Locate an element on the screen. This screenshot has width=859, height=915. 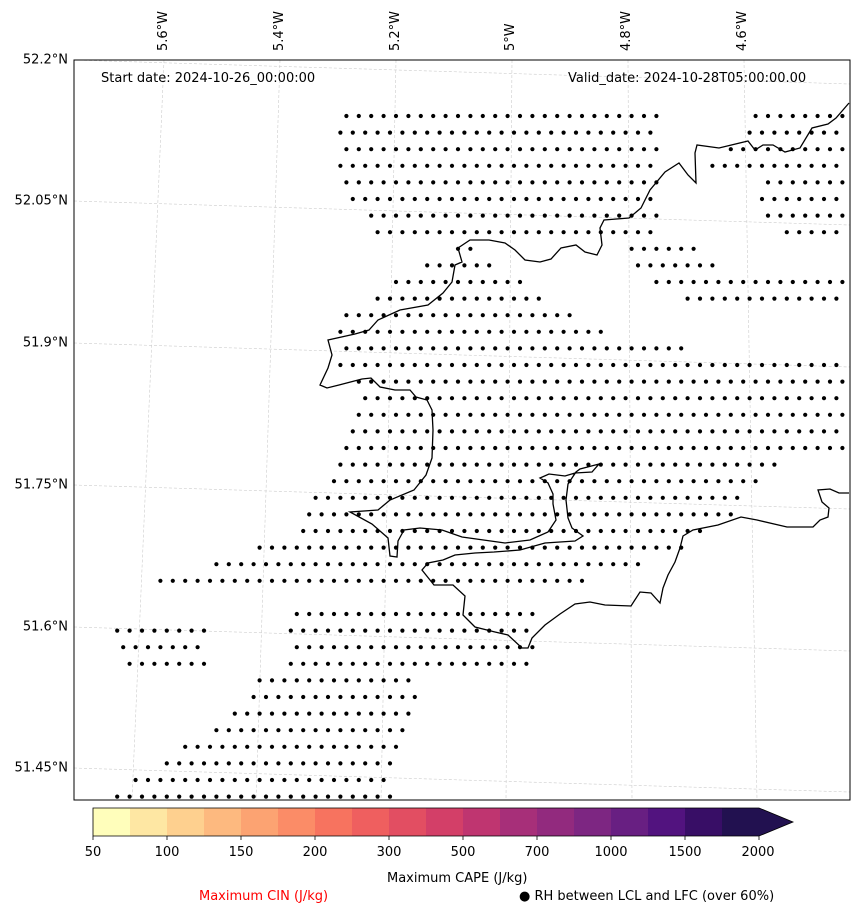
graticule-meridian is located at coordinates (630, 430).